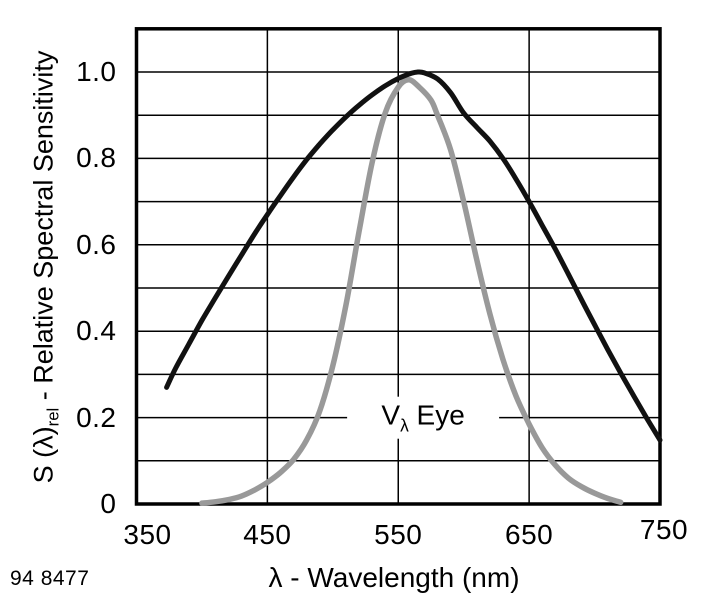 The height and width of the screenshot is (603, 727). What do you see at coordinates (96, 417) in the screenshot?
I see `y-tick-label: 0.2` at bounding box center [96, 417].